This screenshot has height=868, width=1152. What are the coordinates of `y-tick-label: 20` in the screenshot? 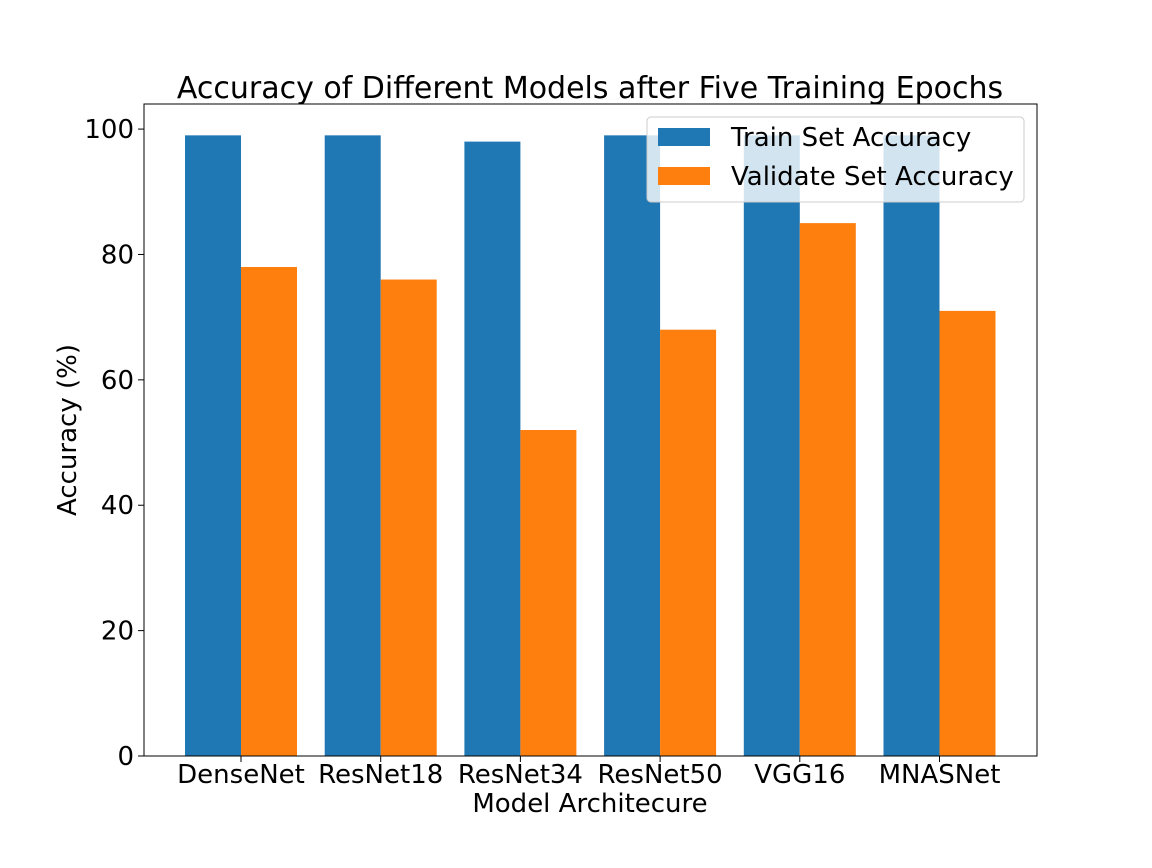 It's located at (117, 632).